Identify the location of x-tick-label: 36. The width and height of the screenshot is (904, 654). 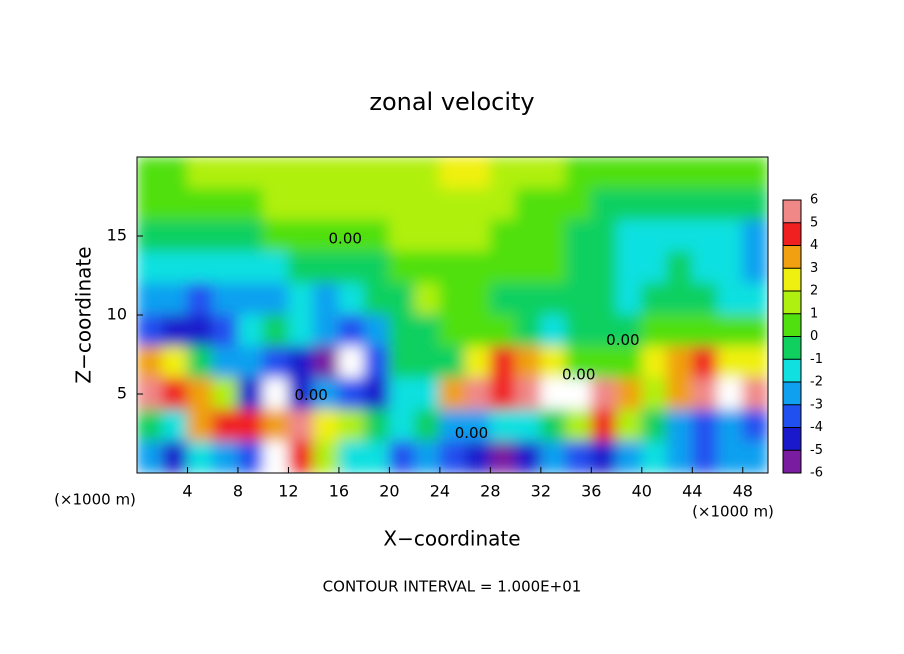
(591, 491).